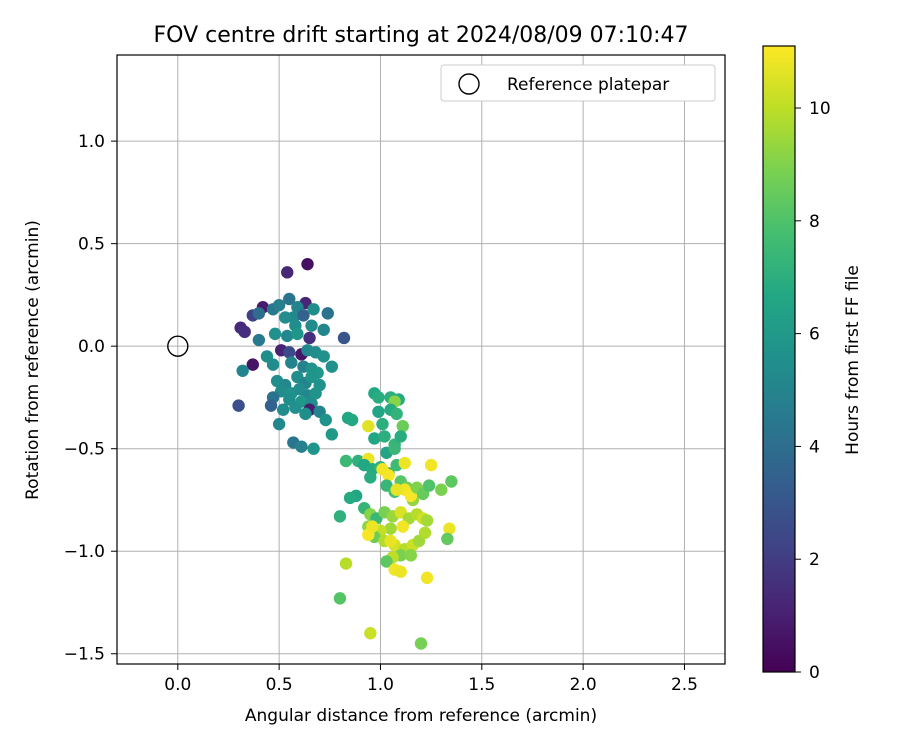  Describe the element at coordinates (91, 245) in the screenshot. I see `y-tick-label: 0.5` at that location.